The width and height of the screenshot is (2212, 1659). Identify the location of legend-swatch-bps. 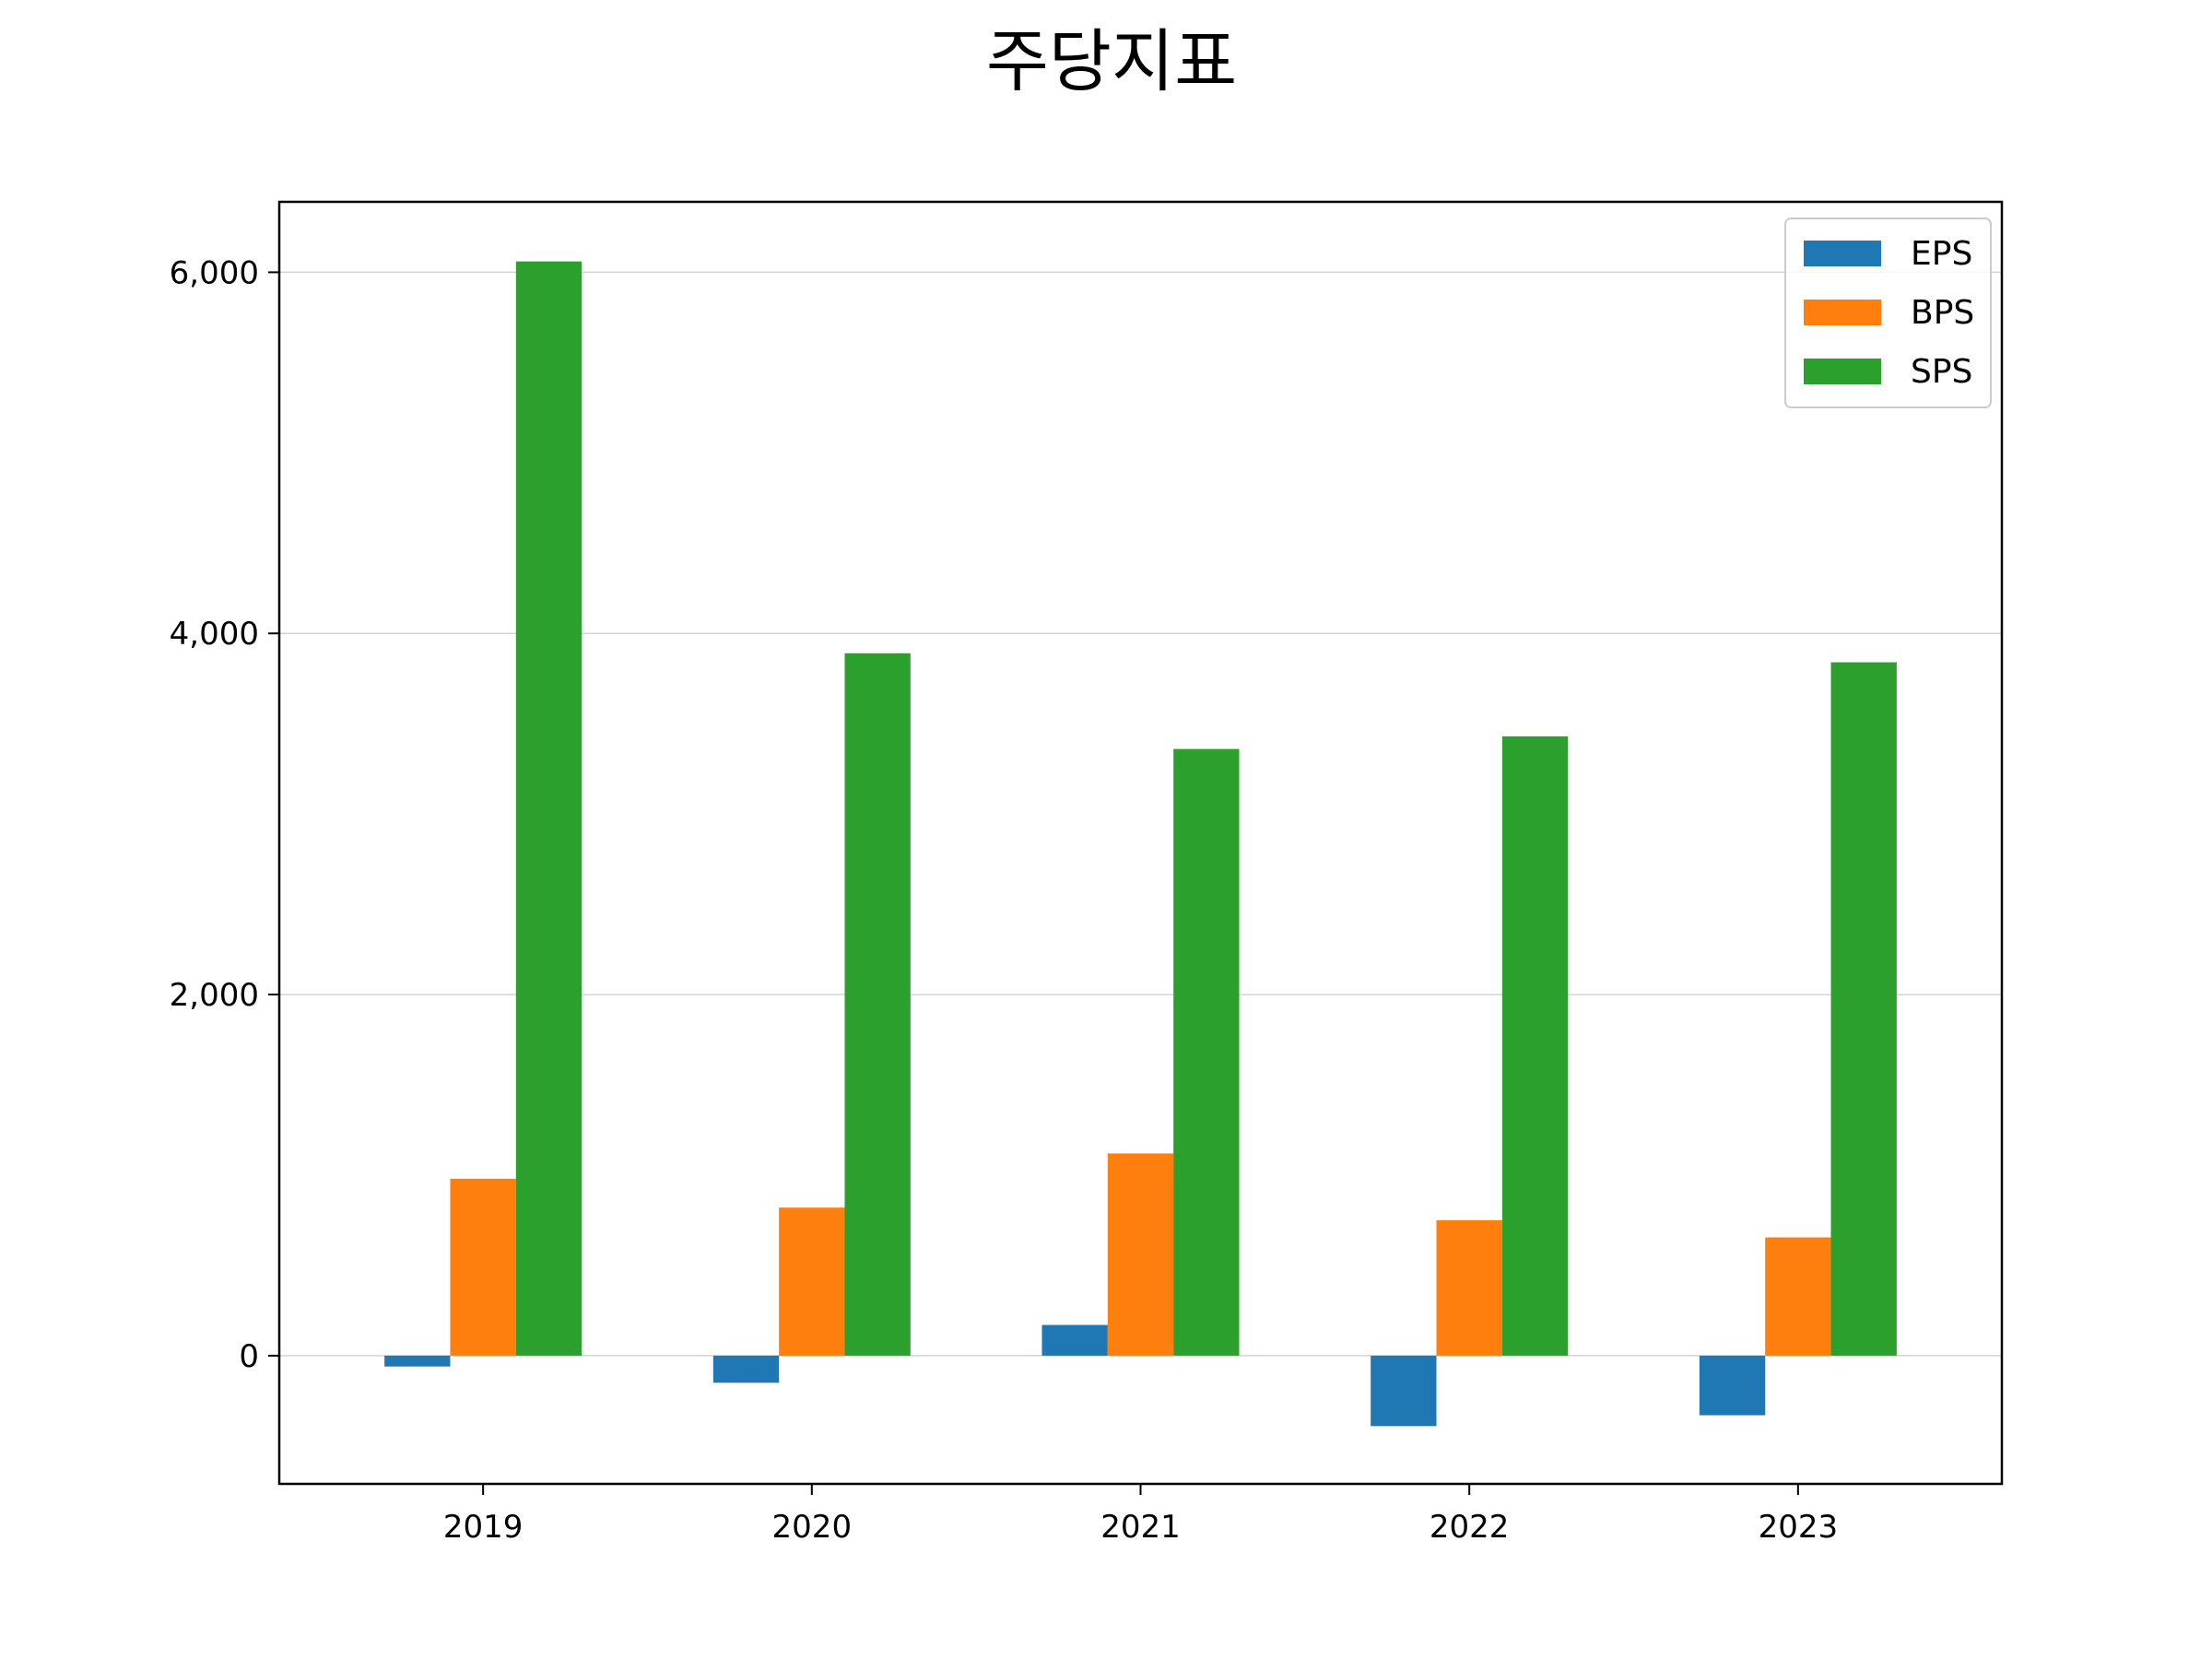
(1842, 312).